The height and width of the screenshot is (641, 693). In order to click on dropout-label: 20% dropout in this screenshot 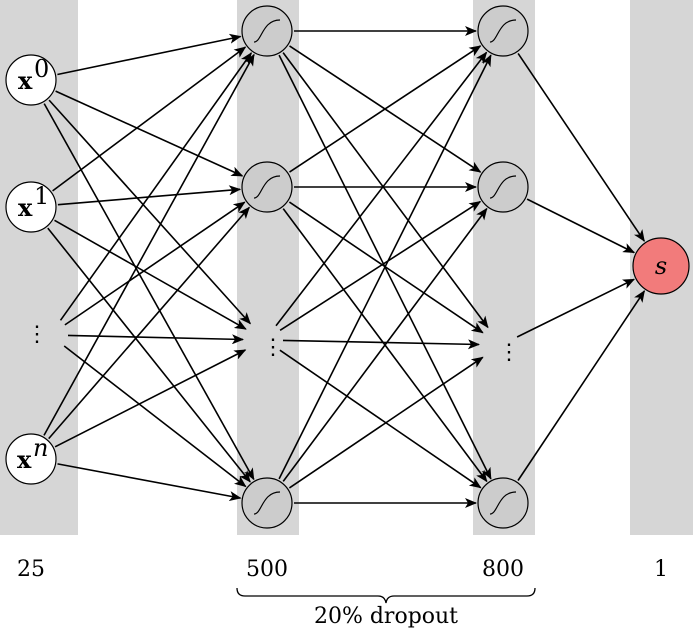, I will do `click(386, 616)`.